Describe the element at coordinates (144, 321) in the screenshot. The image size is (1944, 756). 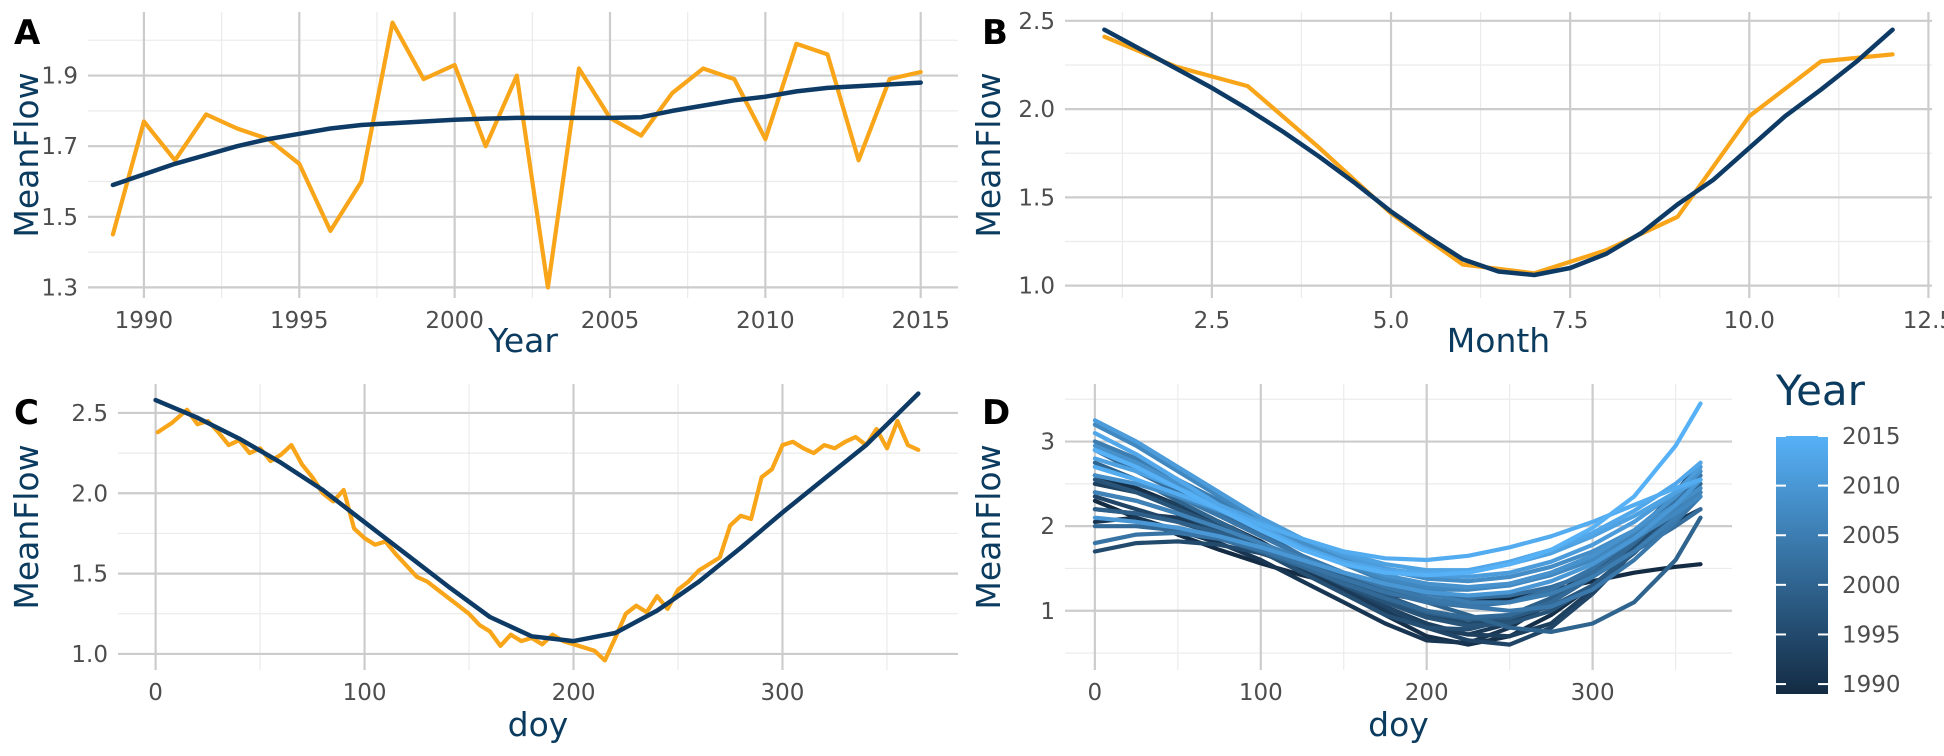
I see `panel-a-x-tick-label: 1990` at that location.